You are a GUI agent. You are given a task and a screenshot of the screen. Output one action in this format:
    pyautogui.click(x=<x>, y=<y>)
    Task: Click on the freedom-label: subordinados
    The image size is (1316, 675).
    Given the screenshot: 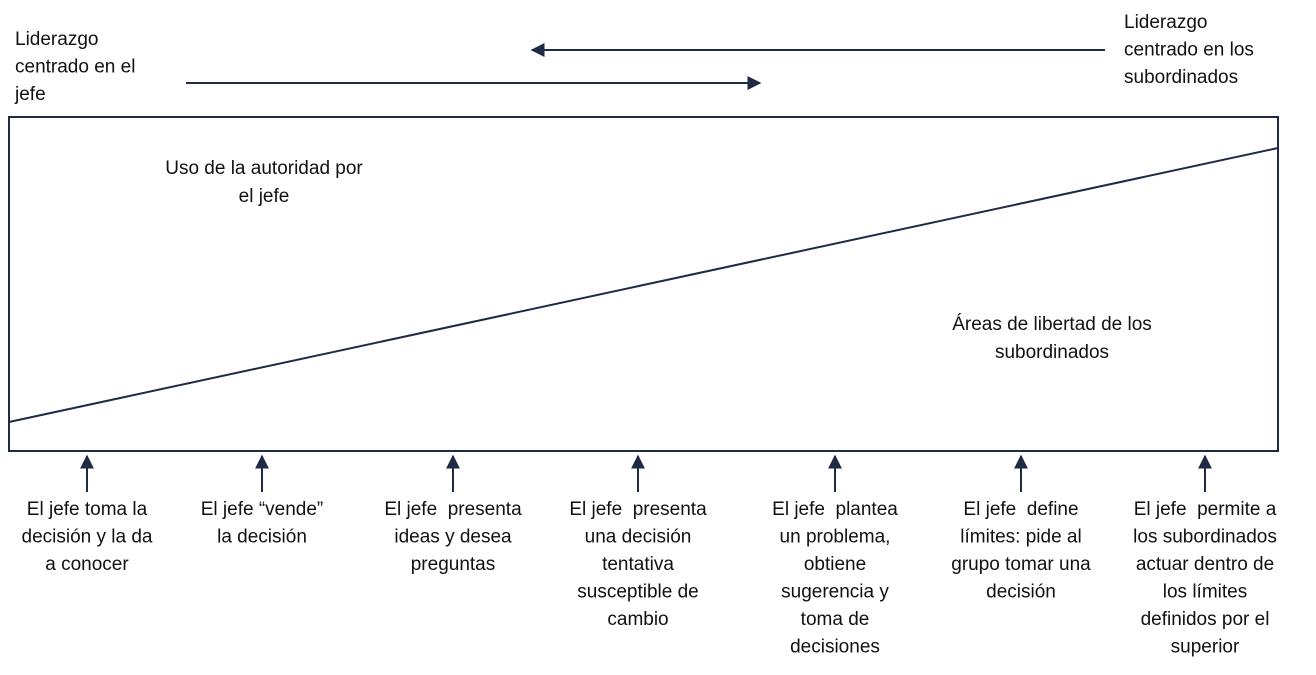 What is the action you would take?
    pyautogui.click(x=1052, y=352)
    